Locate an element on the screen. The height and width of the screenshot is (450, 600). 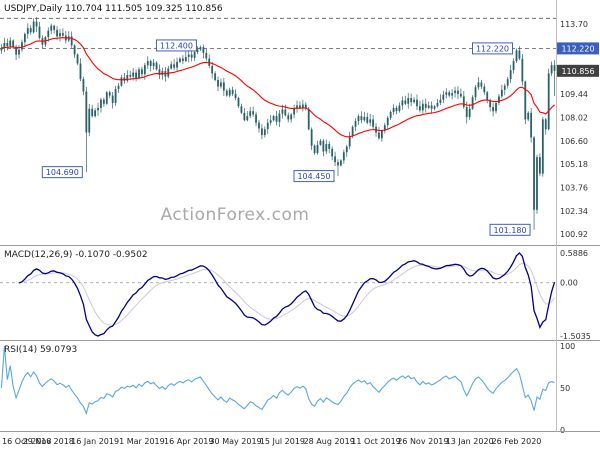
level-axis-label: 112.220 is located at coordinates (577, 48).